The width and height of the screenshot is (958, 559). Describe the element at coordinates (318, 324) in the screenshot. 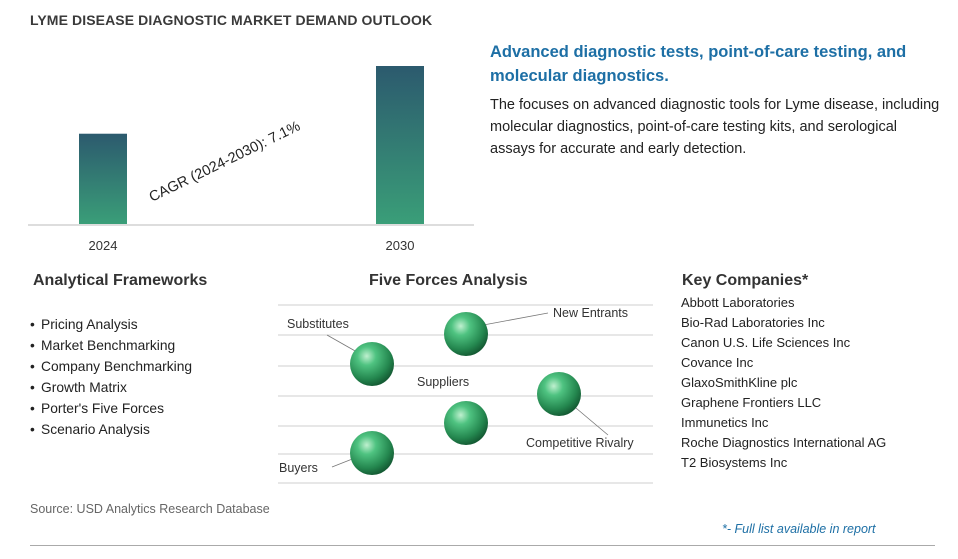

I see `substitutes-label: Substitutes` at that location.